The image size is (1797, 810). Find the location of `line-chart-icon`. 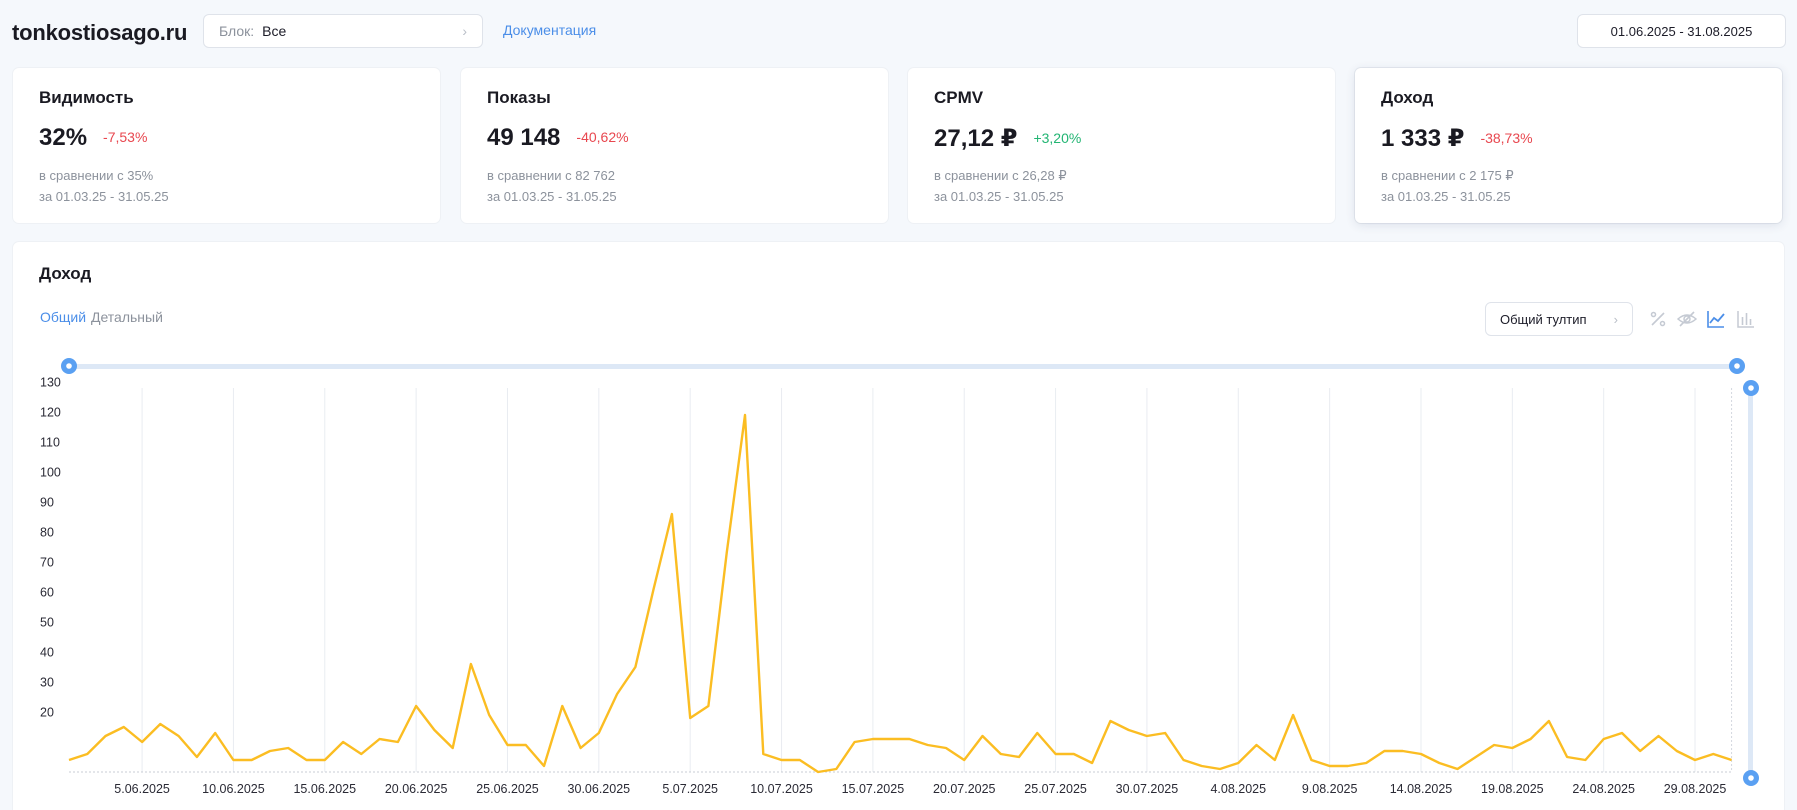

line-chart-icon is located at coordinates (1716, 319).